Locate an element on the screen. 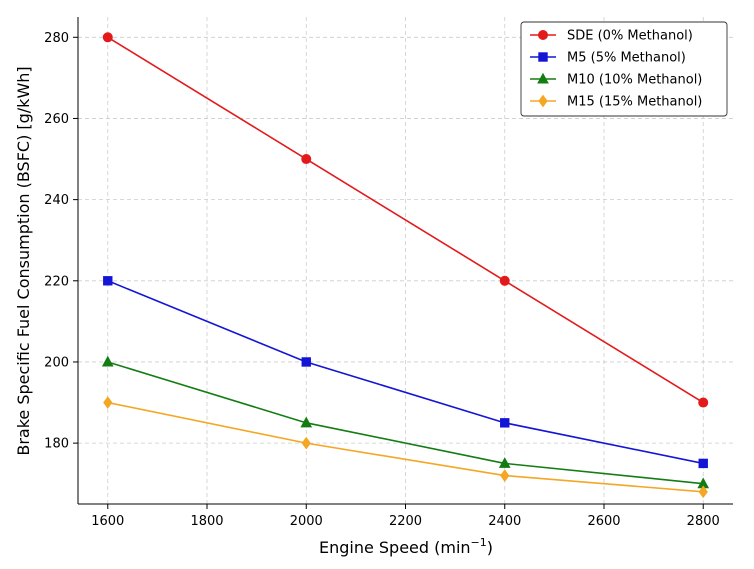 The image size is (754, 569). y-tick-label: 220 is located at coordinates (56, 281).